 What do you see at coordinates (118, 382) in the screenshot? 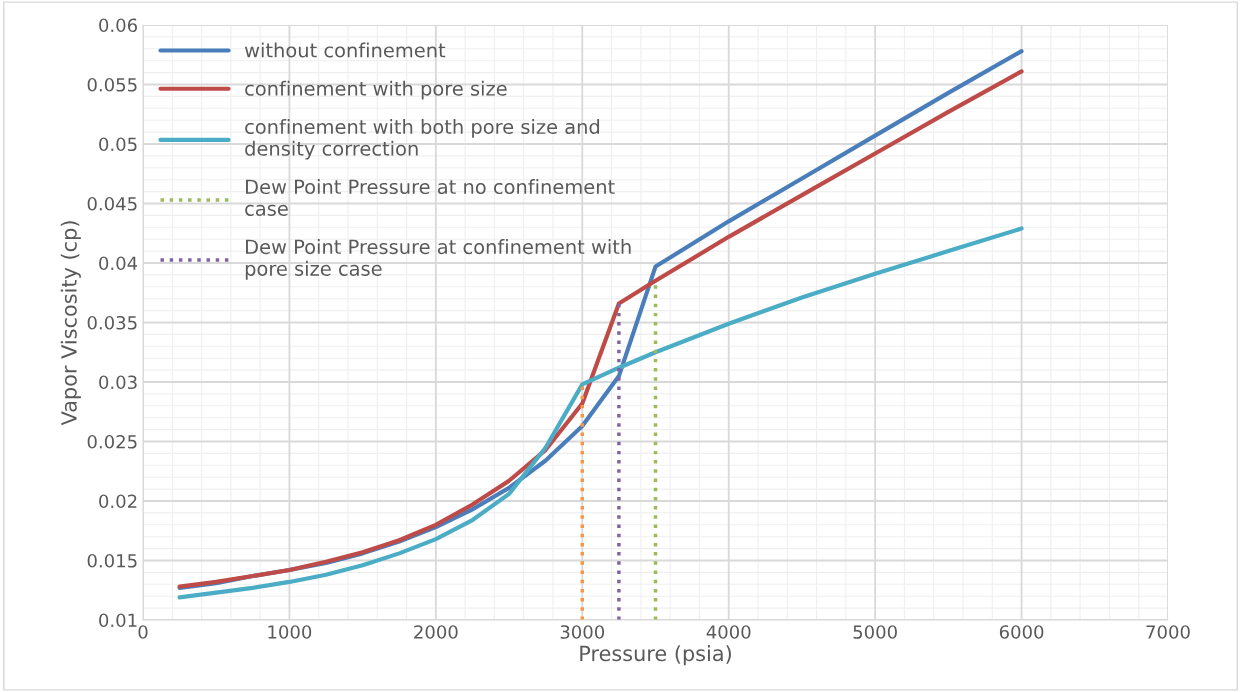
I see `y-tick-label: 0.03` at bounding box center [118, 382].